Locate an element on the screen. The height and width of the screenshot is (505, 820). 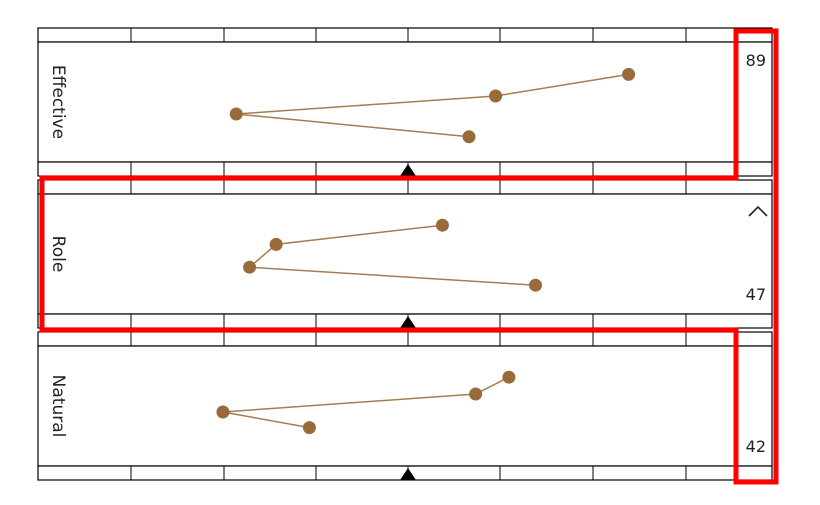
panel-value: 47 is located at coordinates (756, 294).